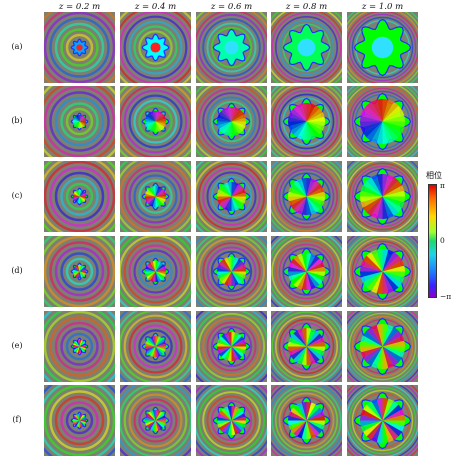  Describe the element at coordinates (446, 296) in the screenshot. I see `colorbar-tick-min: −π` at that location.